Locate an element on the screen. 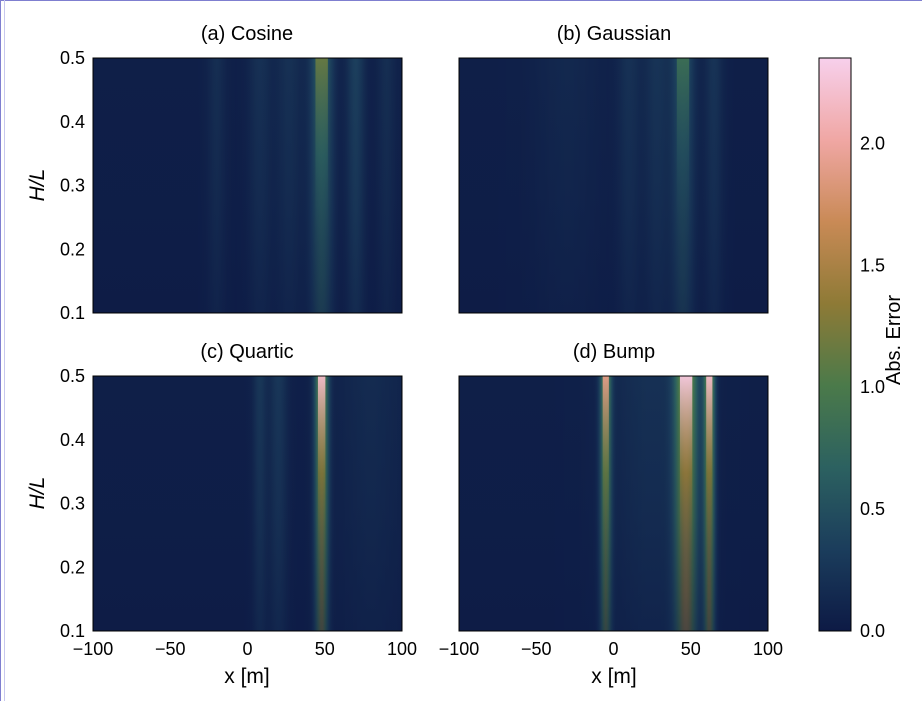  colorbar-tick-label: 1.0 is located at coordinates (872, 387).